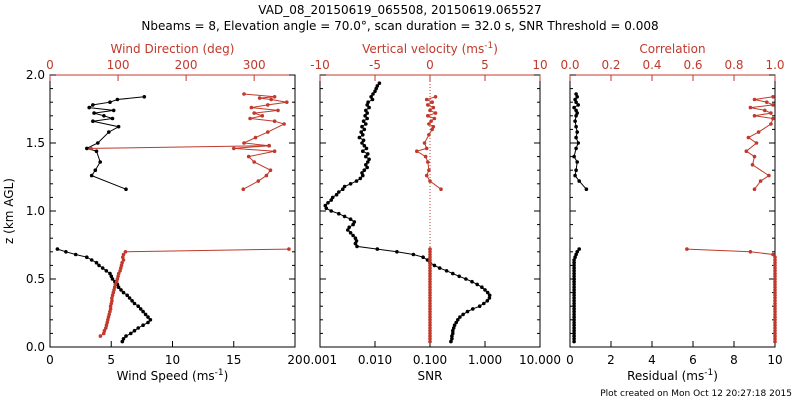  I want to click on x-axis-label-residual-end: ), so click(715, 376).